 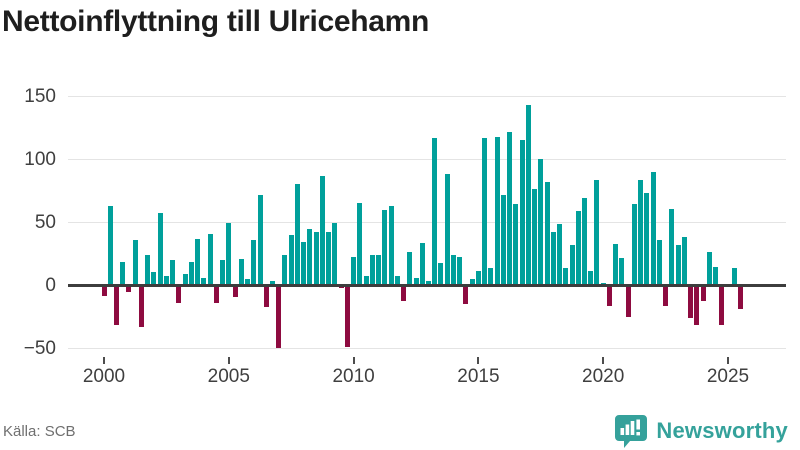 What do you see at coordinates (45, 223) in the screenshot?
I see `y-axis-tick-label: 50` at bounding box center [45, 223].